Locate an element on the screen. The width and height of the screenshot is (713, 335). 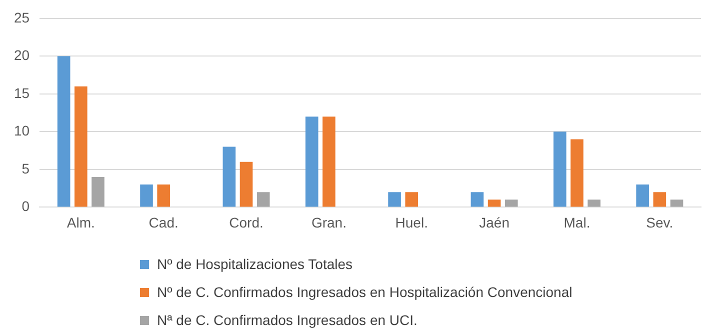
x-tick-label: Alm. is located at coordinates (80, 222).